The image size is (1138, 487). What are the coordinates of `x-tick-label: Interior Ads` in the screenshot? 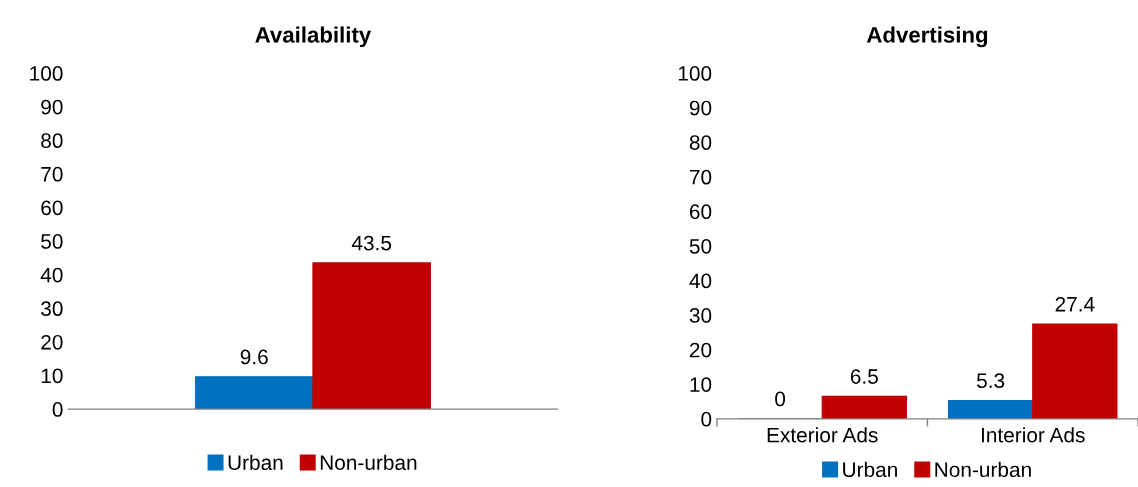 It's located at (1033, 435).